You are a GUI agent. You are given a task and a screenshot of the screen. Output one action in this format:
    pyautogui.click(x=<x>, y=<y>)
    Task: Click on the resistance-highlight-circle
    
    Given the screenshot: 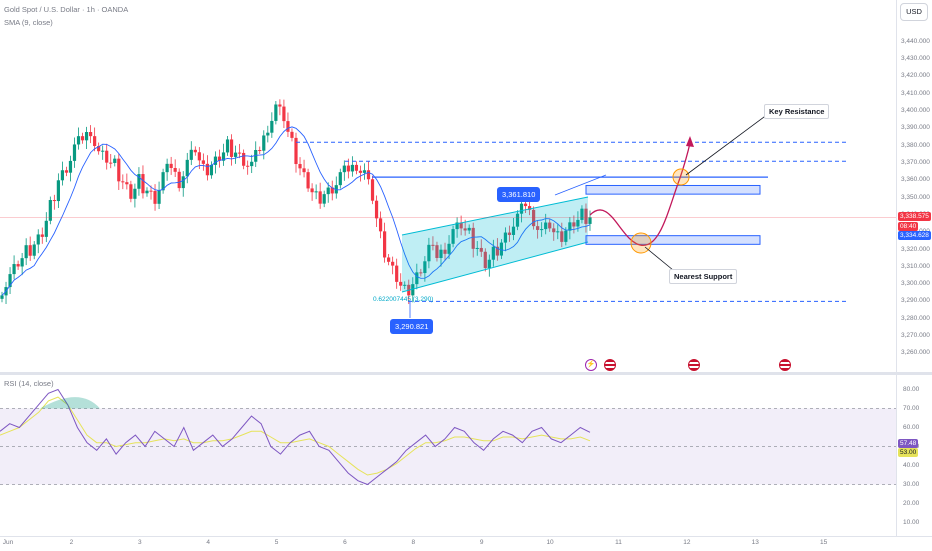 What is the action you would take?
    pyautogui.click(x=681, y=177)
    